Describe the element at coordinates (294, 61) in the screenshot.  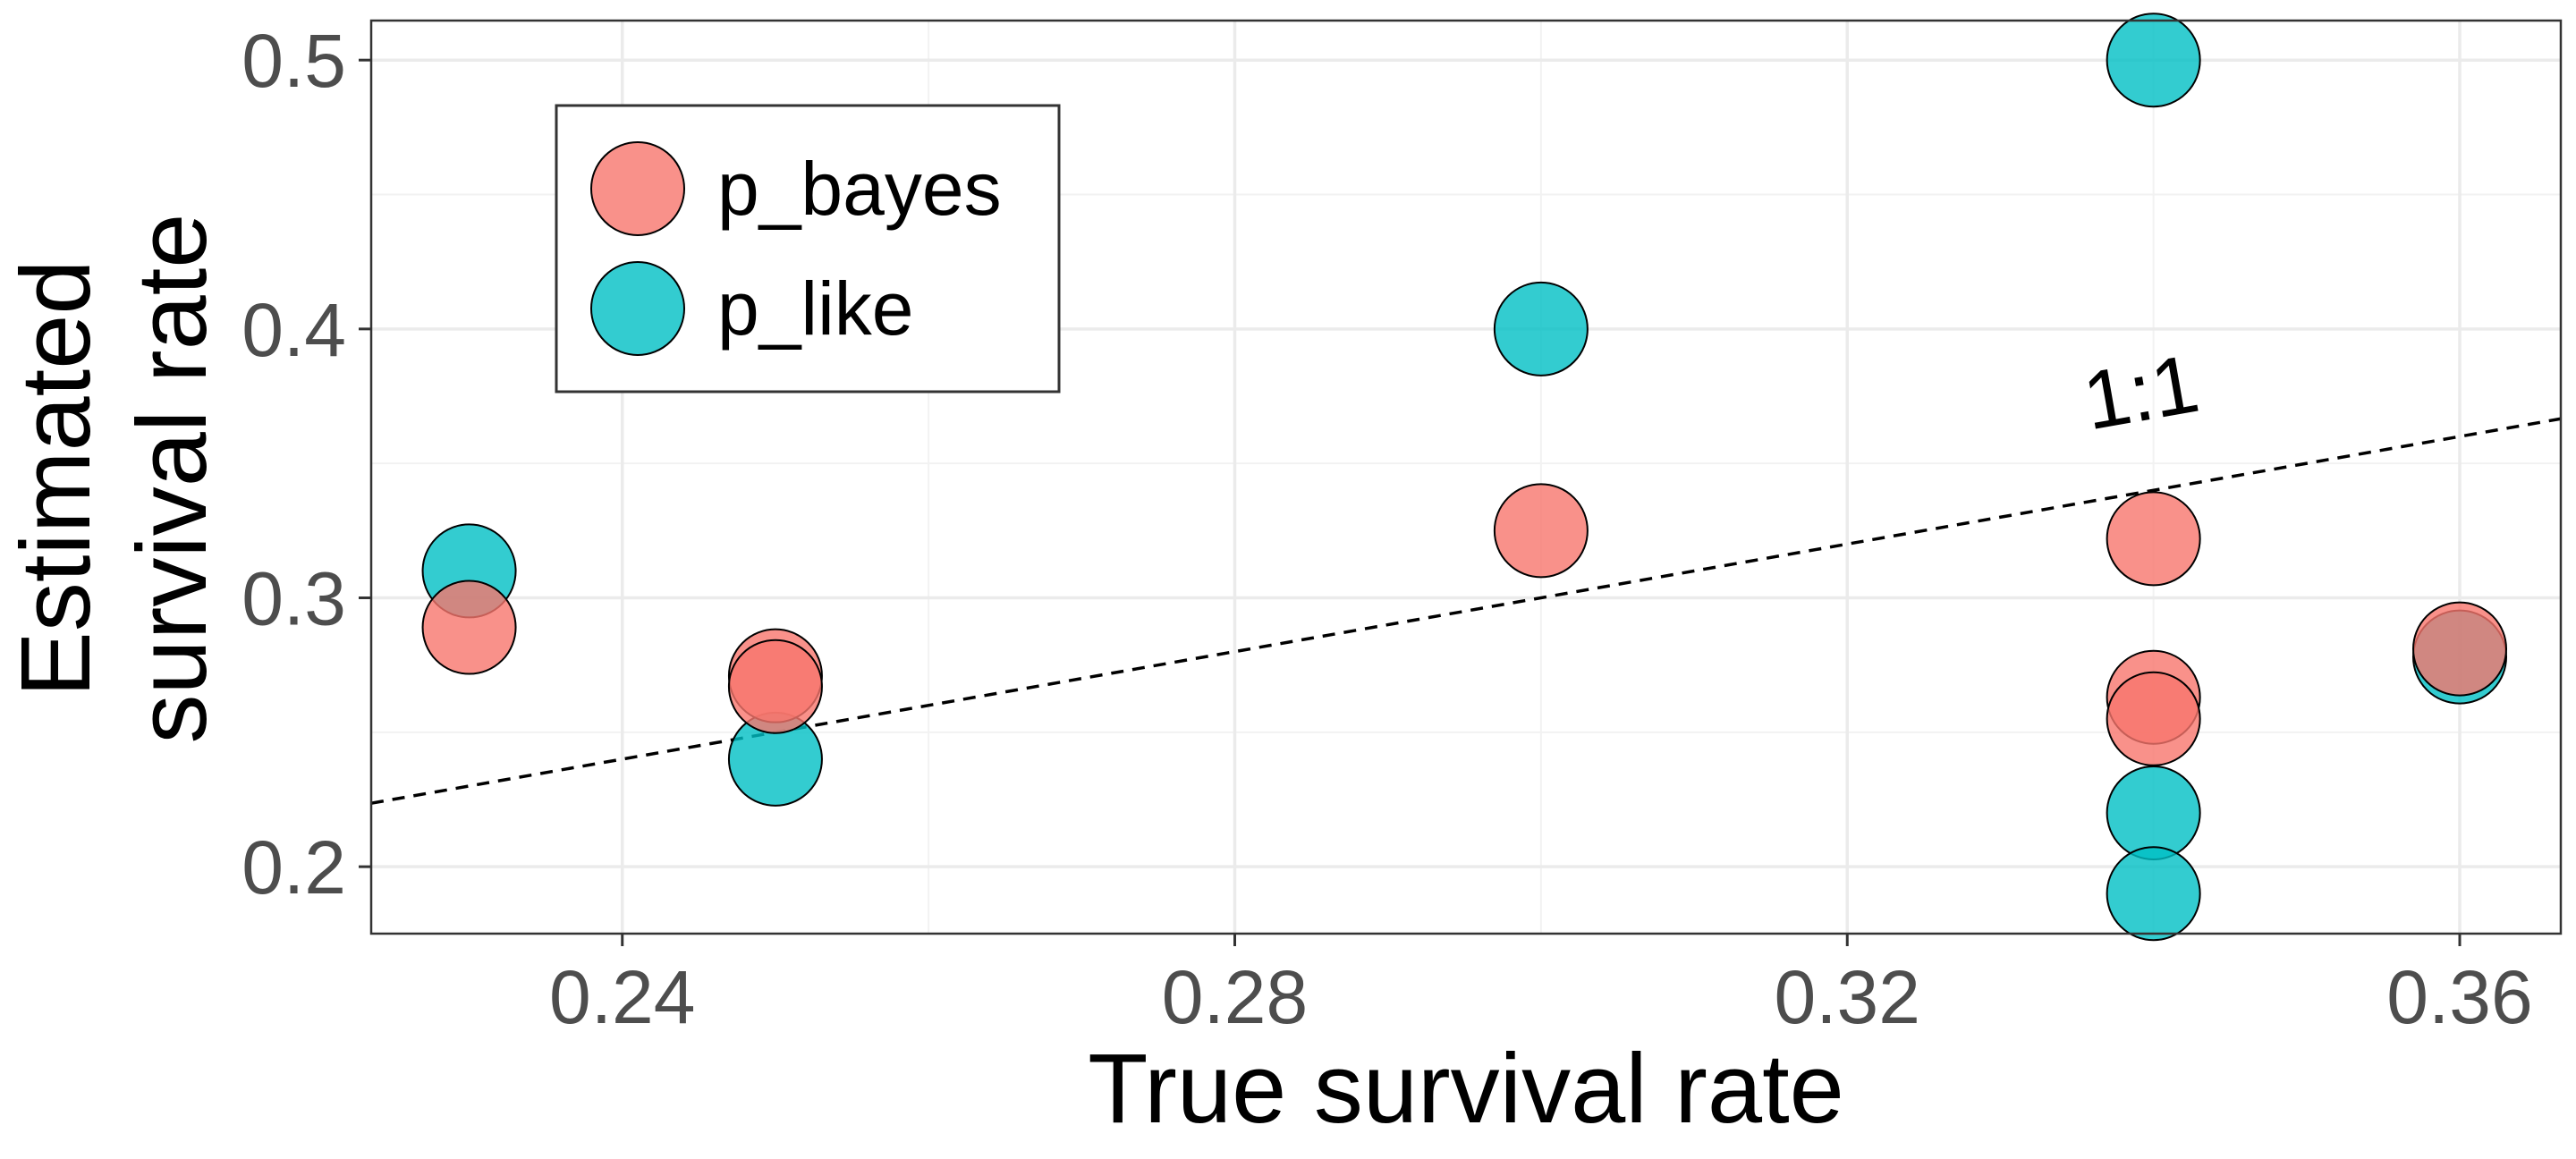
I see `y-tick-label-3: 0.5` at that location.